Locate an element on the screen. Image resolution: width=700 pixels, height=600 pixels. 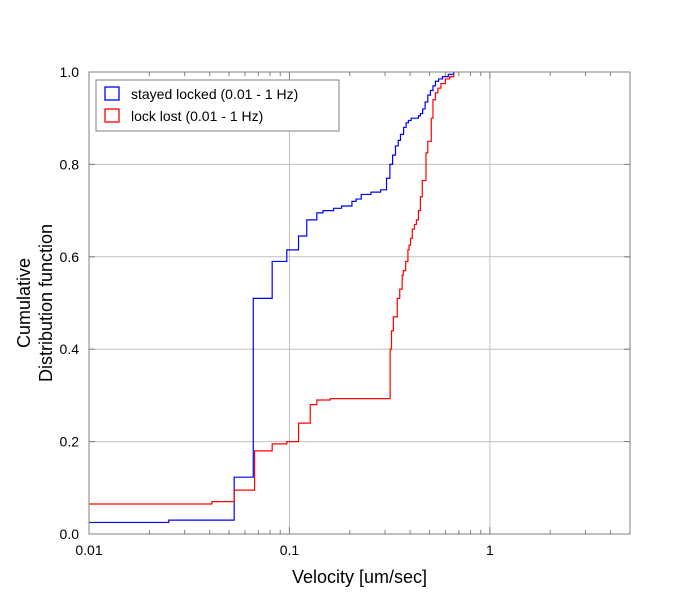
y-tick-label: 0.0 is located at coordinates (70, 534).